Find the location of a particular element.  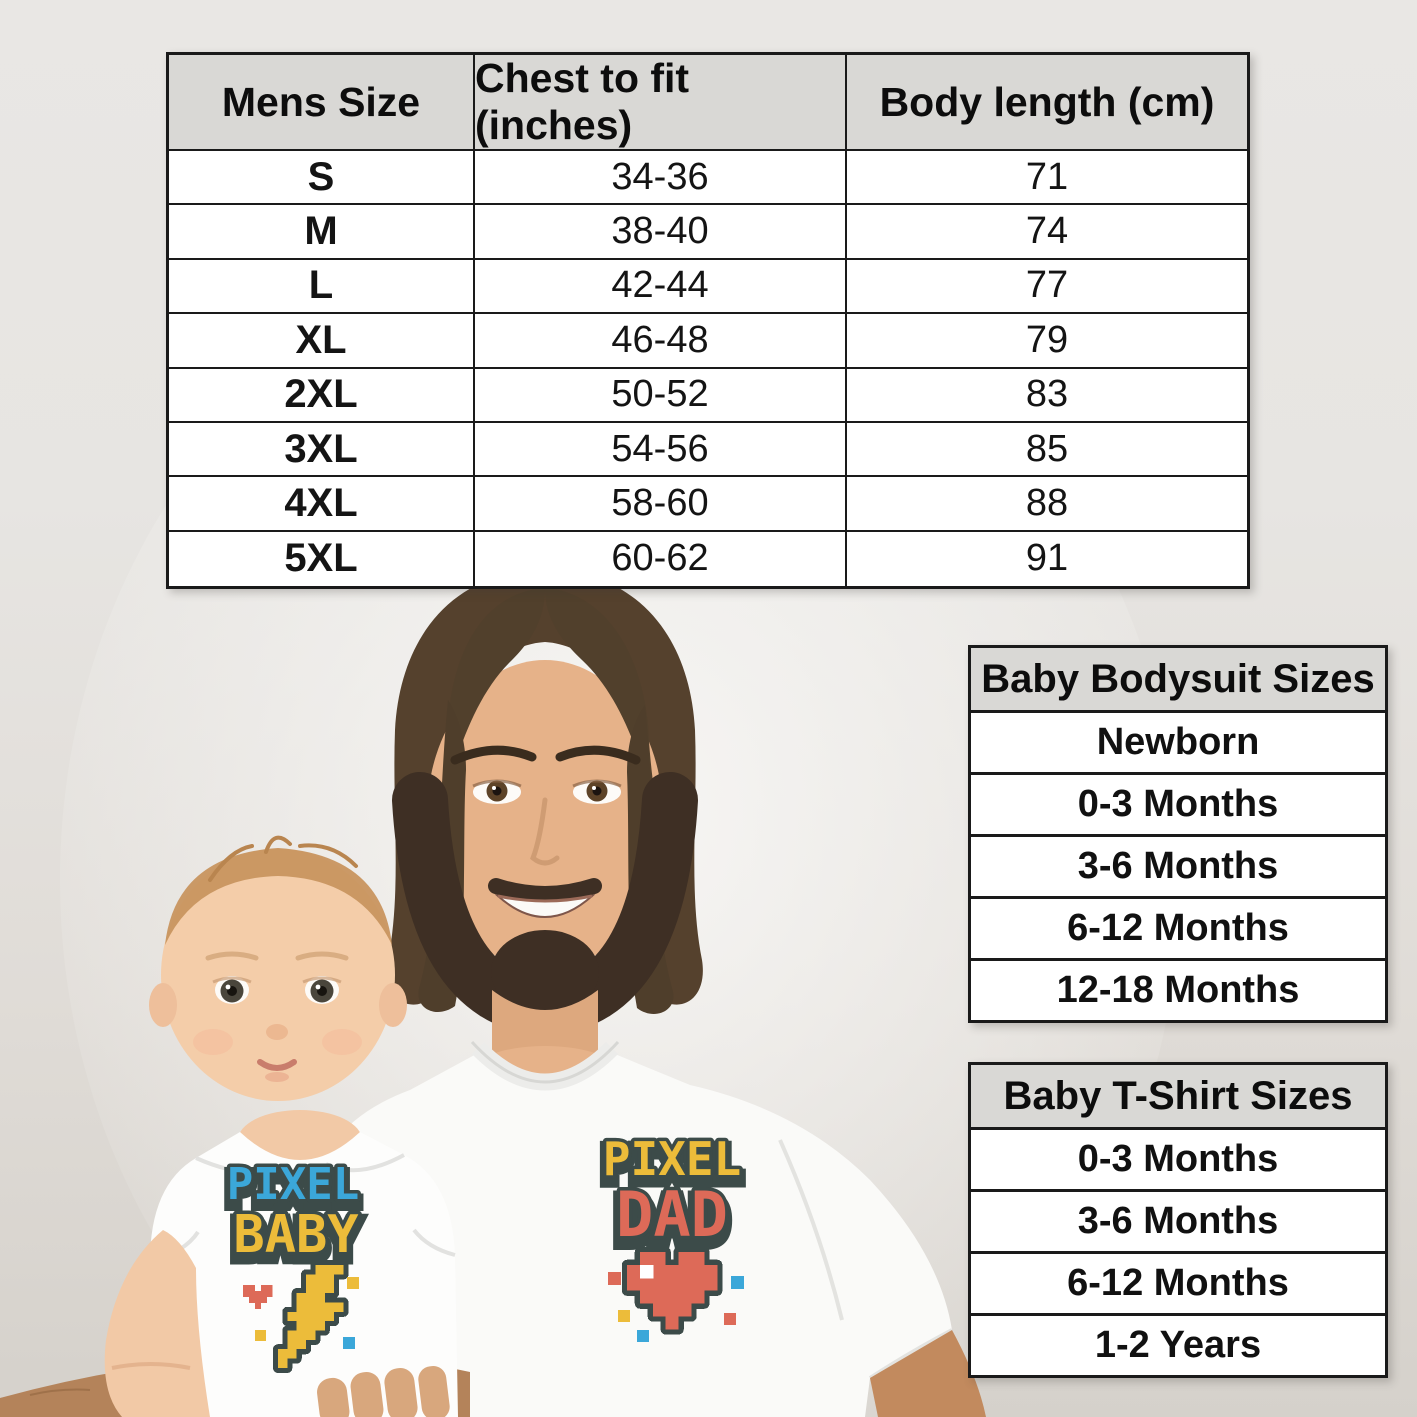

baby-ear-right is located at coordinates (393, 1005).